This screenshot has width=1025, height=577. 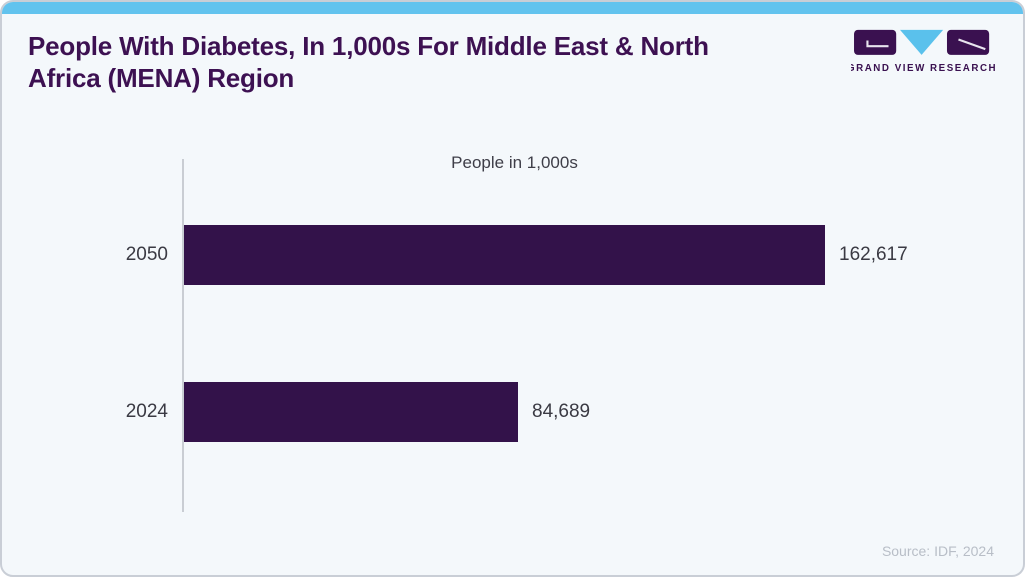 I want to click on logo-wordmark: GRAND VIEW RESEARCH, so click(x=923, y=68).